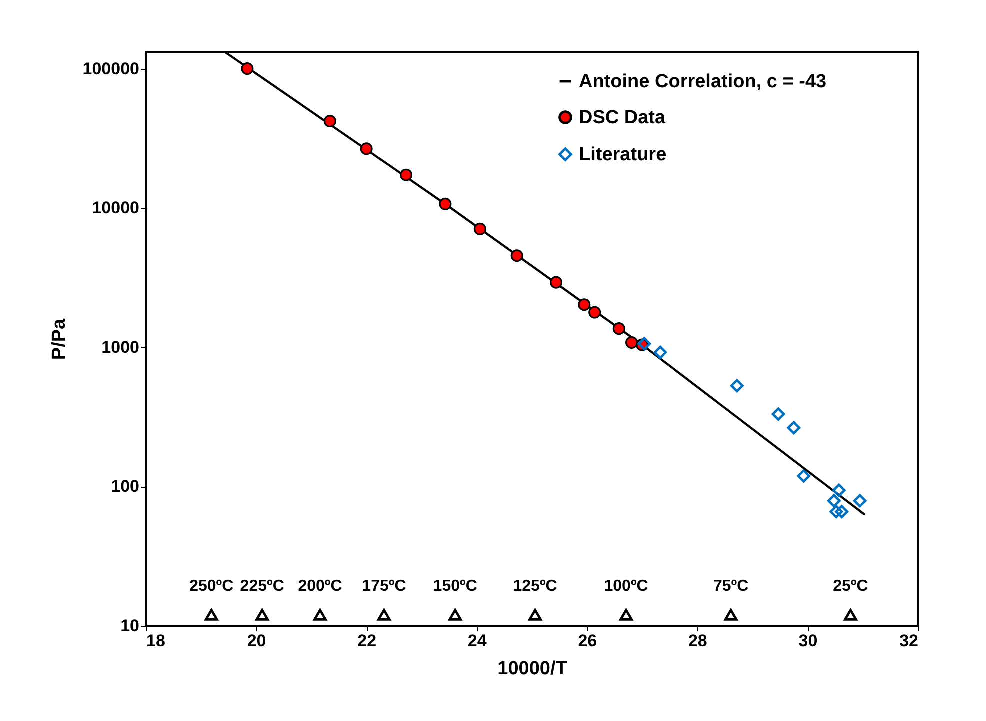  Describe the element at coordinates (808, 641) in the screenshot. I see `x-tick-label: 30` at that location.